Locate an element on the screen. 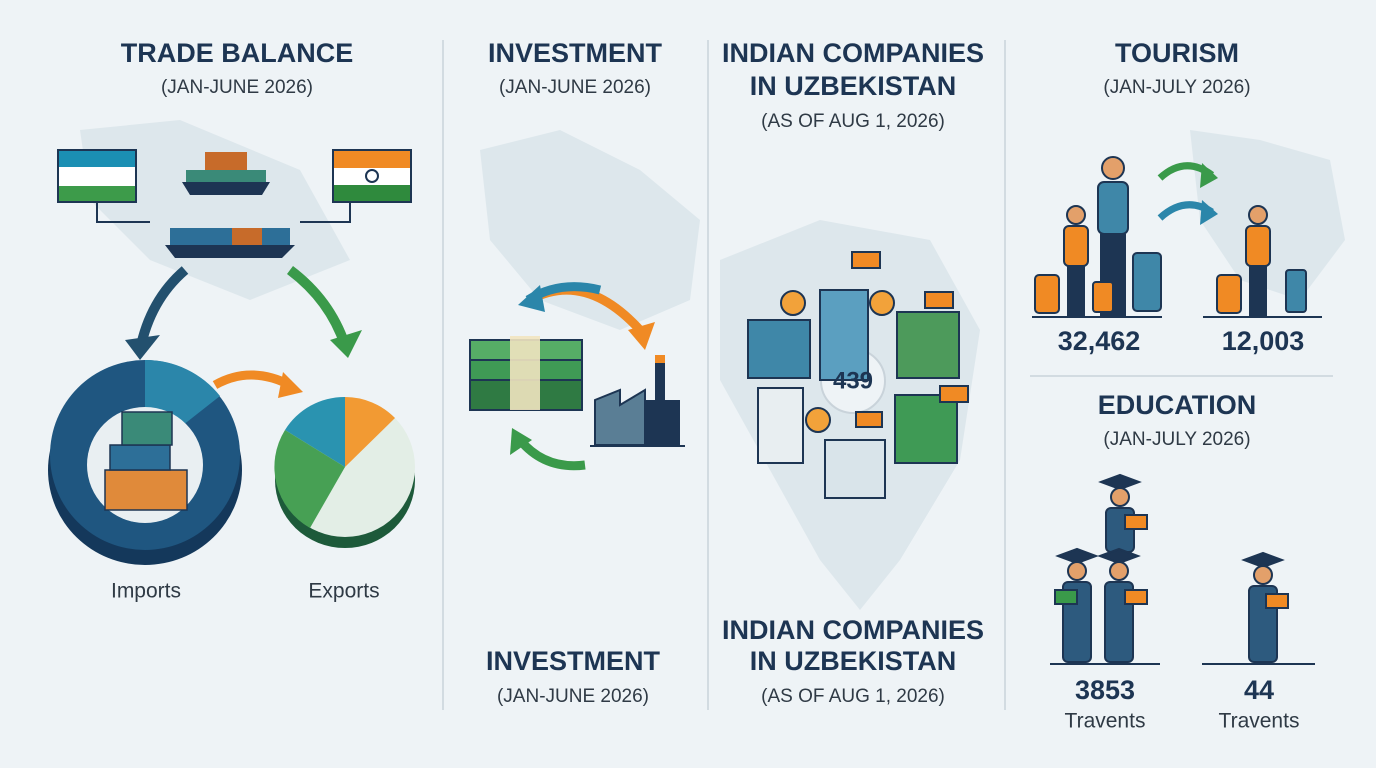 The width and height of the screenshot is (1376, 768). companies-illustration is located at coordinates (858, 375).